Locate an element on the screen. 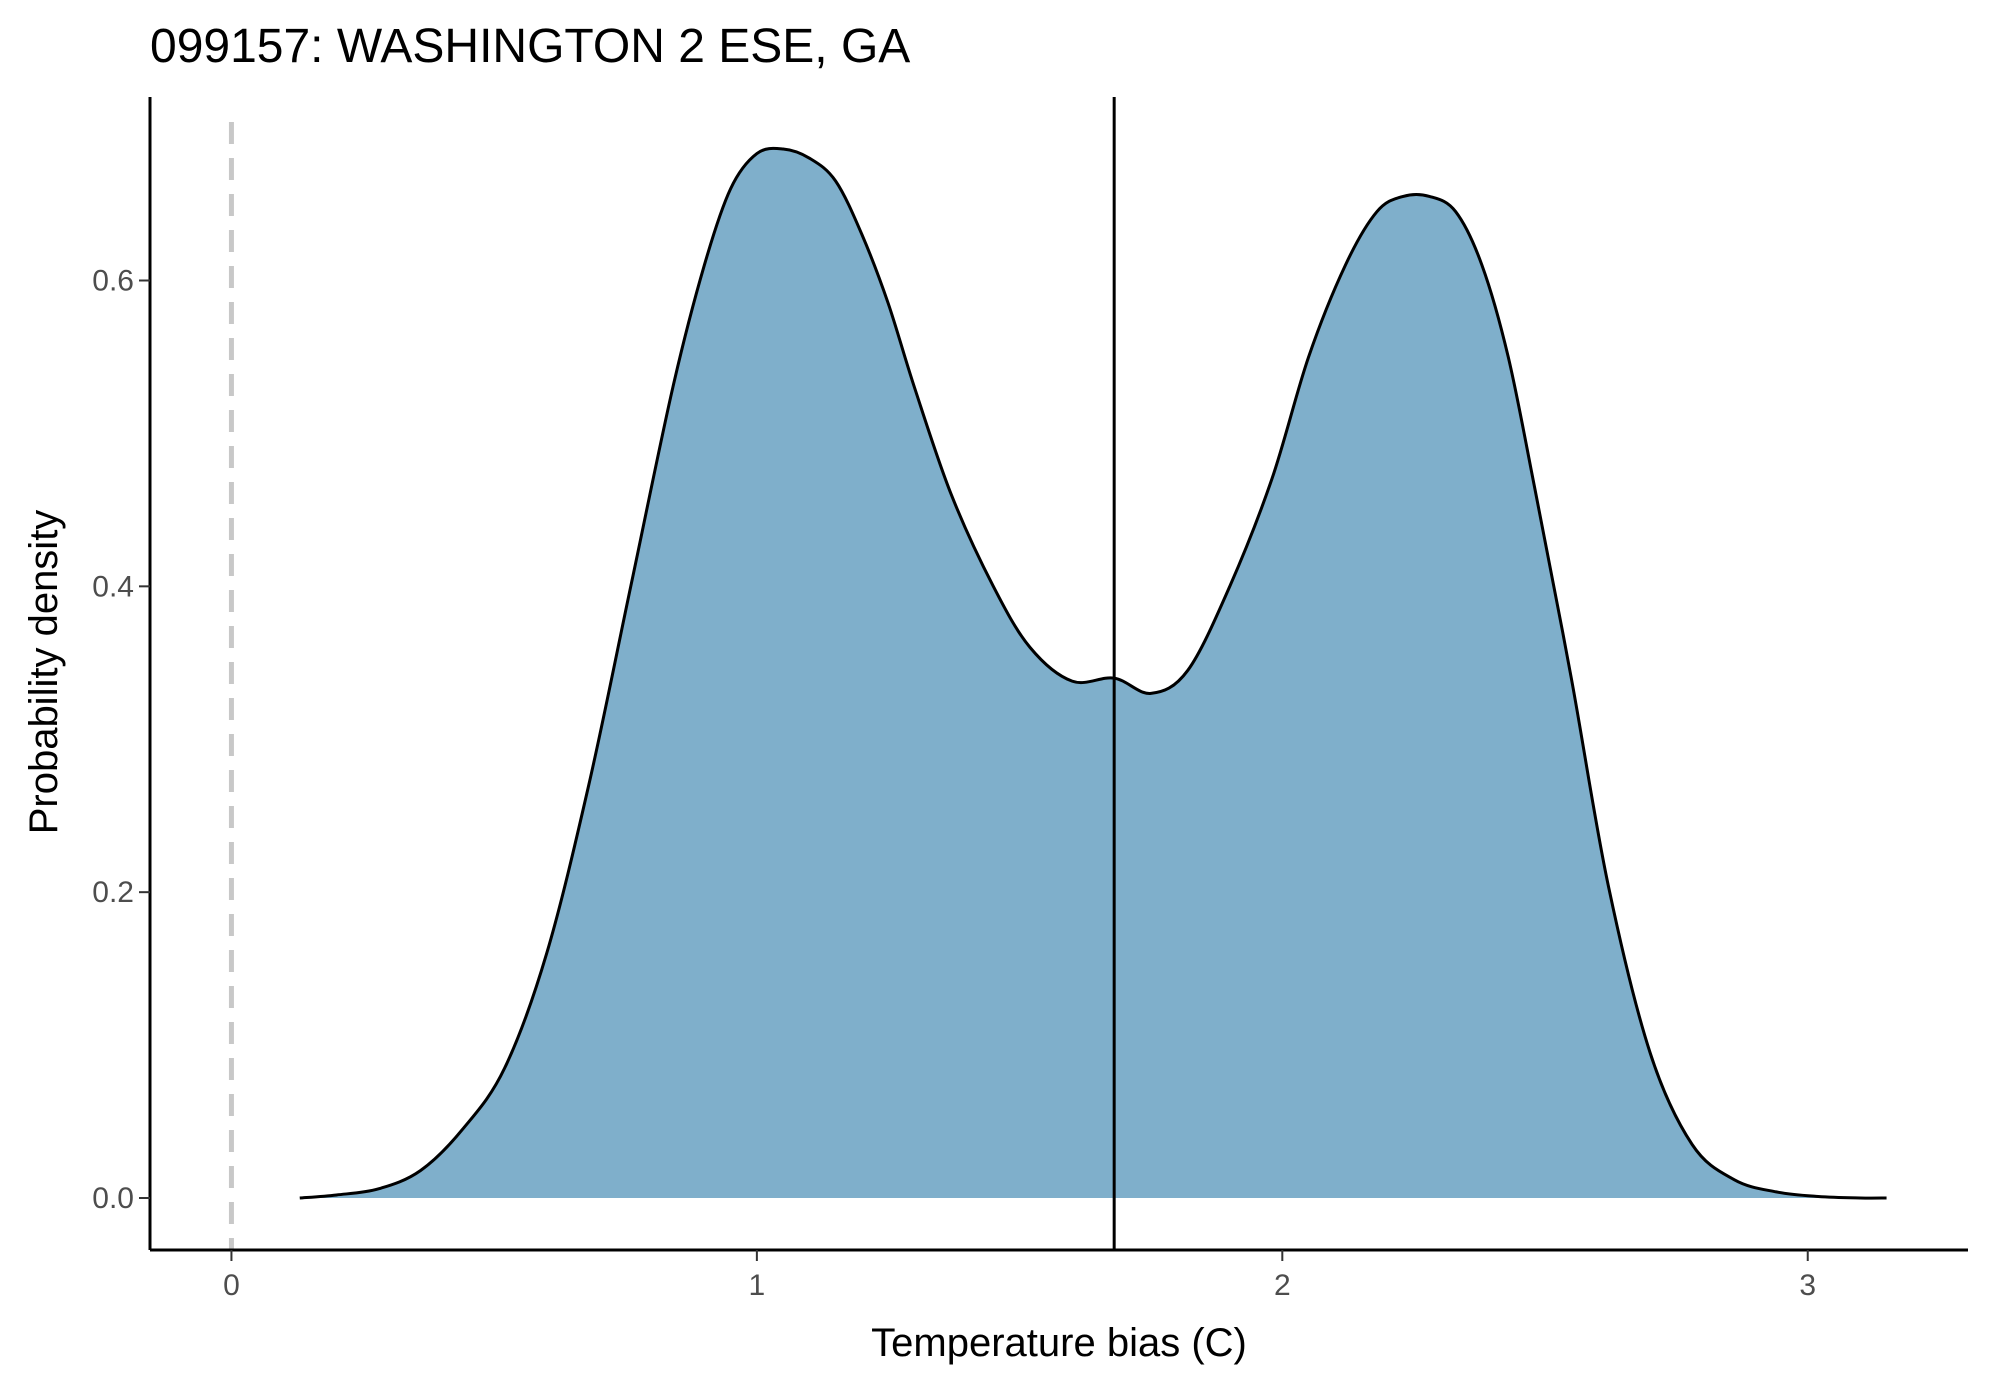  x-tick-label: 1 is located at coordinates (757, 1285).